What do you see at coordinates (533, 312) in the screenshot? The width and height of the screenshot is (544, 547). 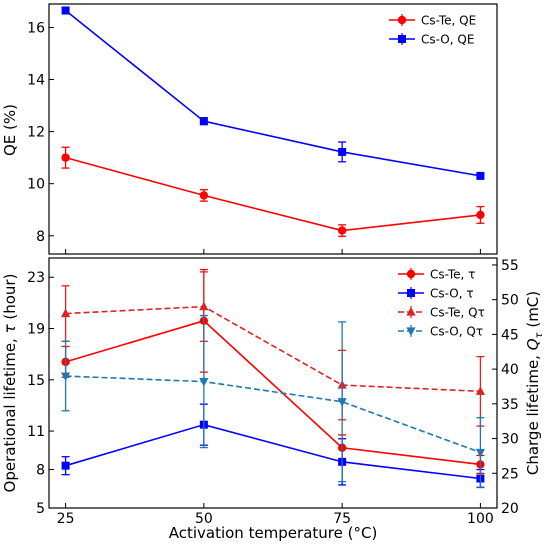 I see `right-label-unit: (mC)` at bounding box center [533, 312].